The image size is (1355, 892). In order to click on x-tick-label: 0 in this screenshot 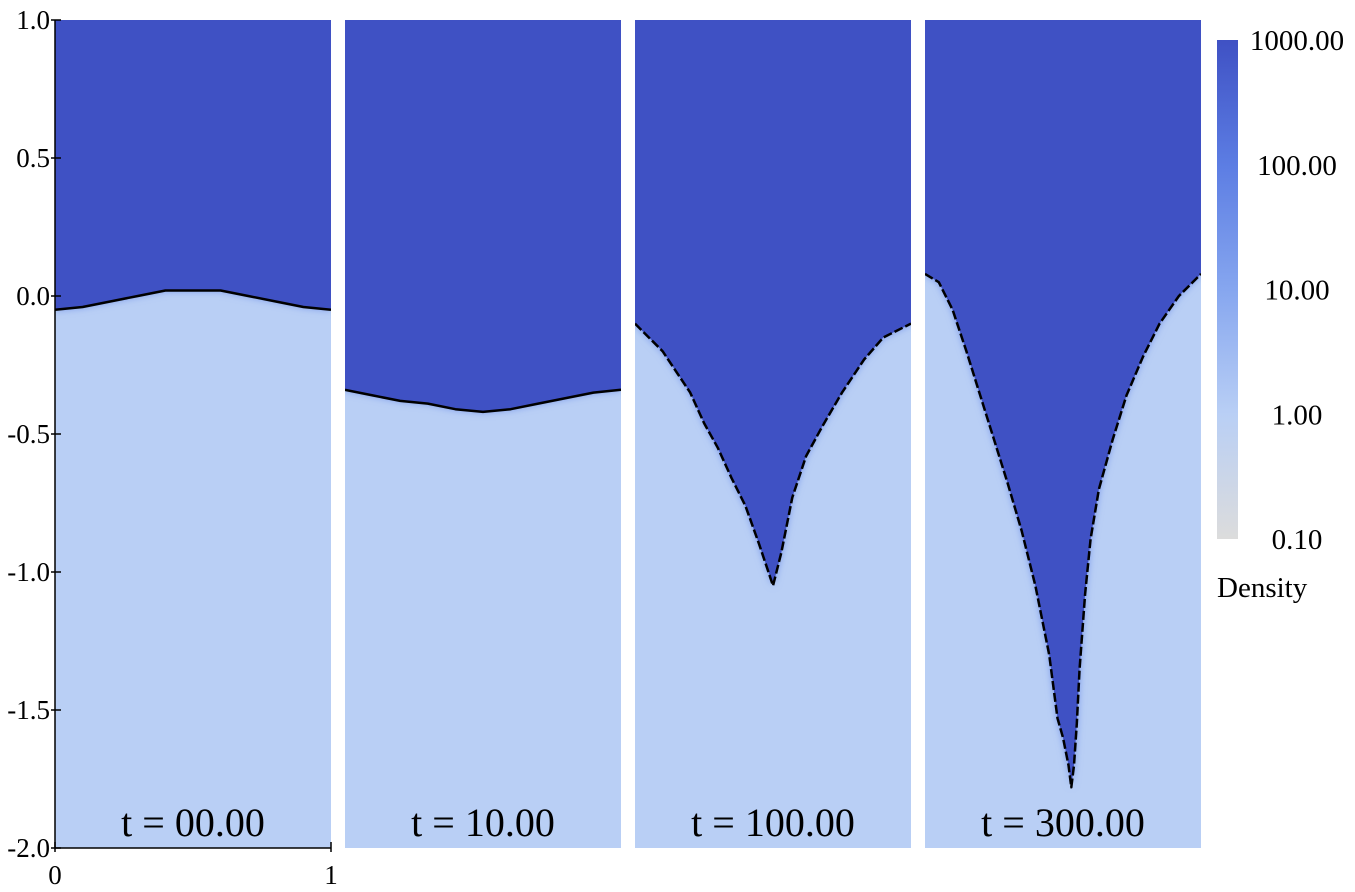, I will do `click(55, 873)`.